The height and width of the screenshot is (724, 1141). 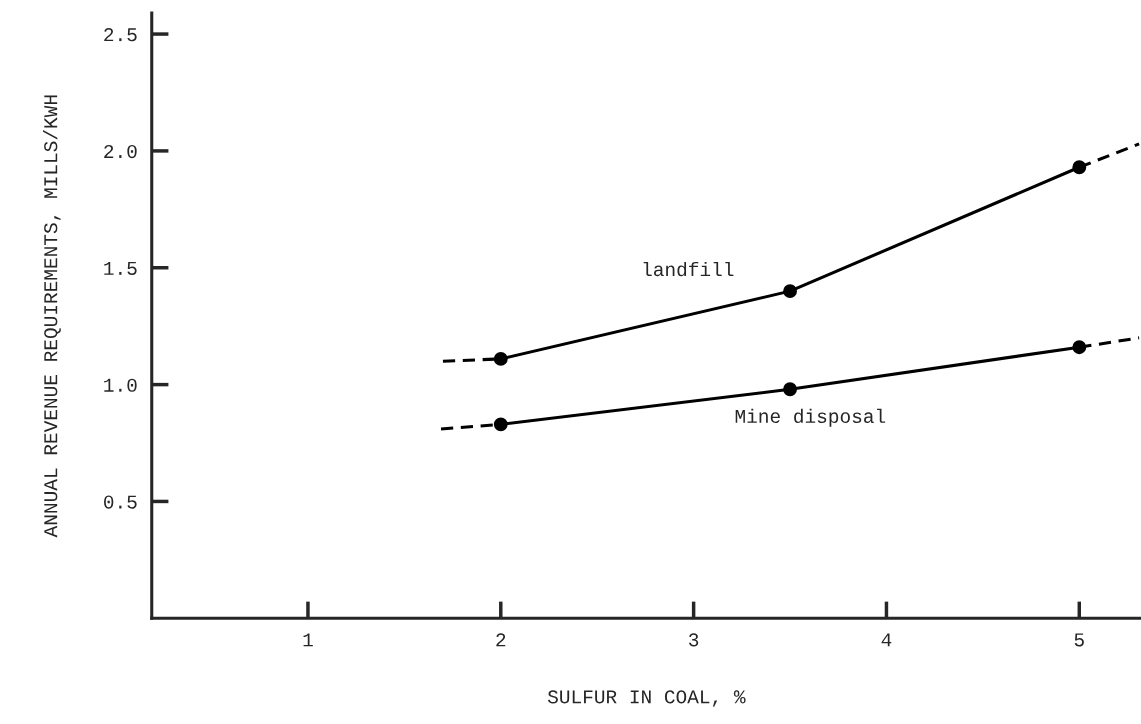 I want to click on y-axis-title: ANNUAL REVENUE REQUIREMENTS, MILLS/KWH, so click(x=52, y=316).